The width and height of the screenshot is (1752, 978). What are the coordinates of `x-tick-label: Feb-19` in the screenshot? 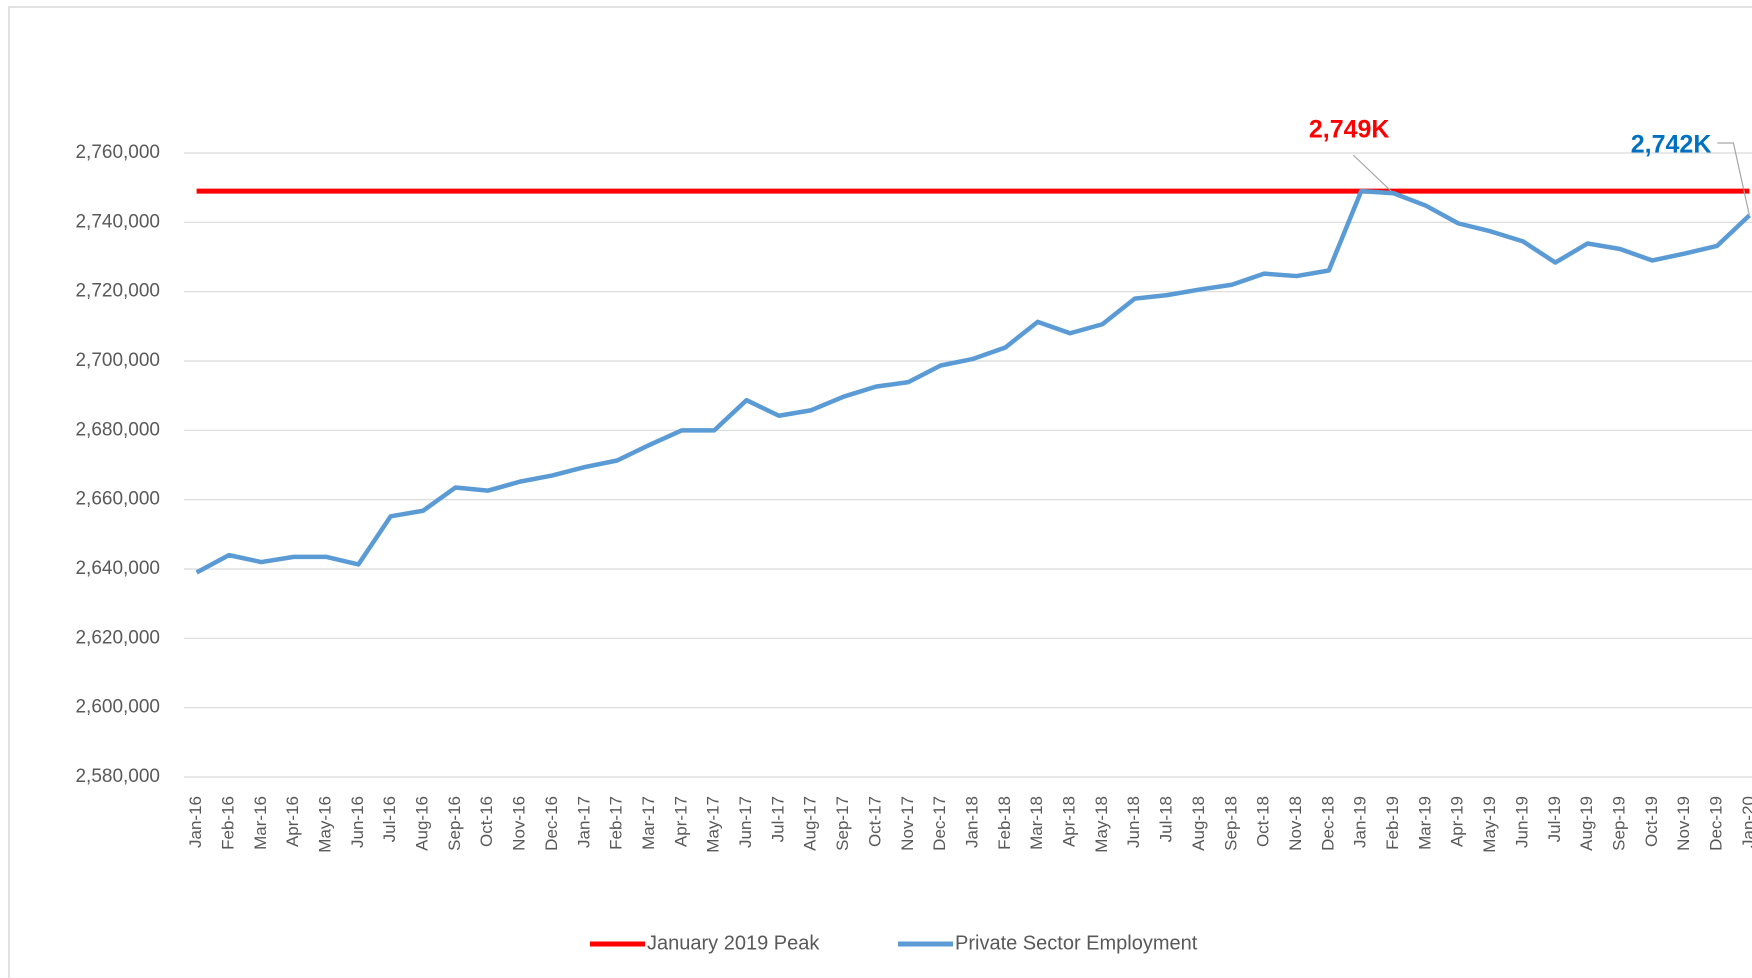 It's located at (1392, 823).